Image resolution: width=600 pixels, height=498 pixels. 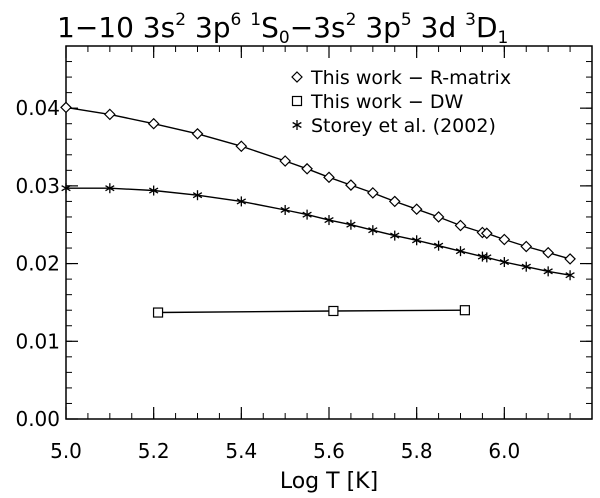 I want to click on legend-label-r-matrix: This work − R-matrix, so click(x=410, y=78).